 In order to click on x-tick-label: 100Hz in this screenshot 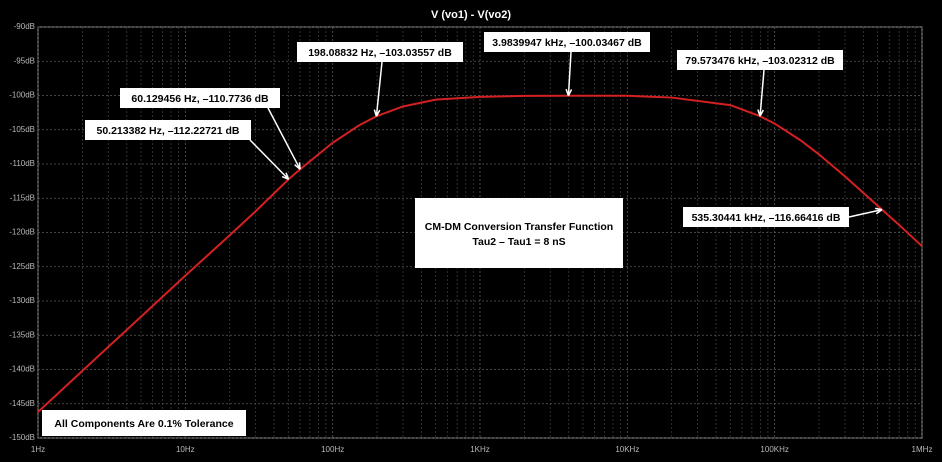, I will do `click(332, 449)`.